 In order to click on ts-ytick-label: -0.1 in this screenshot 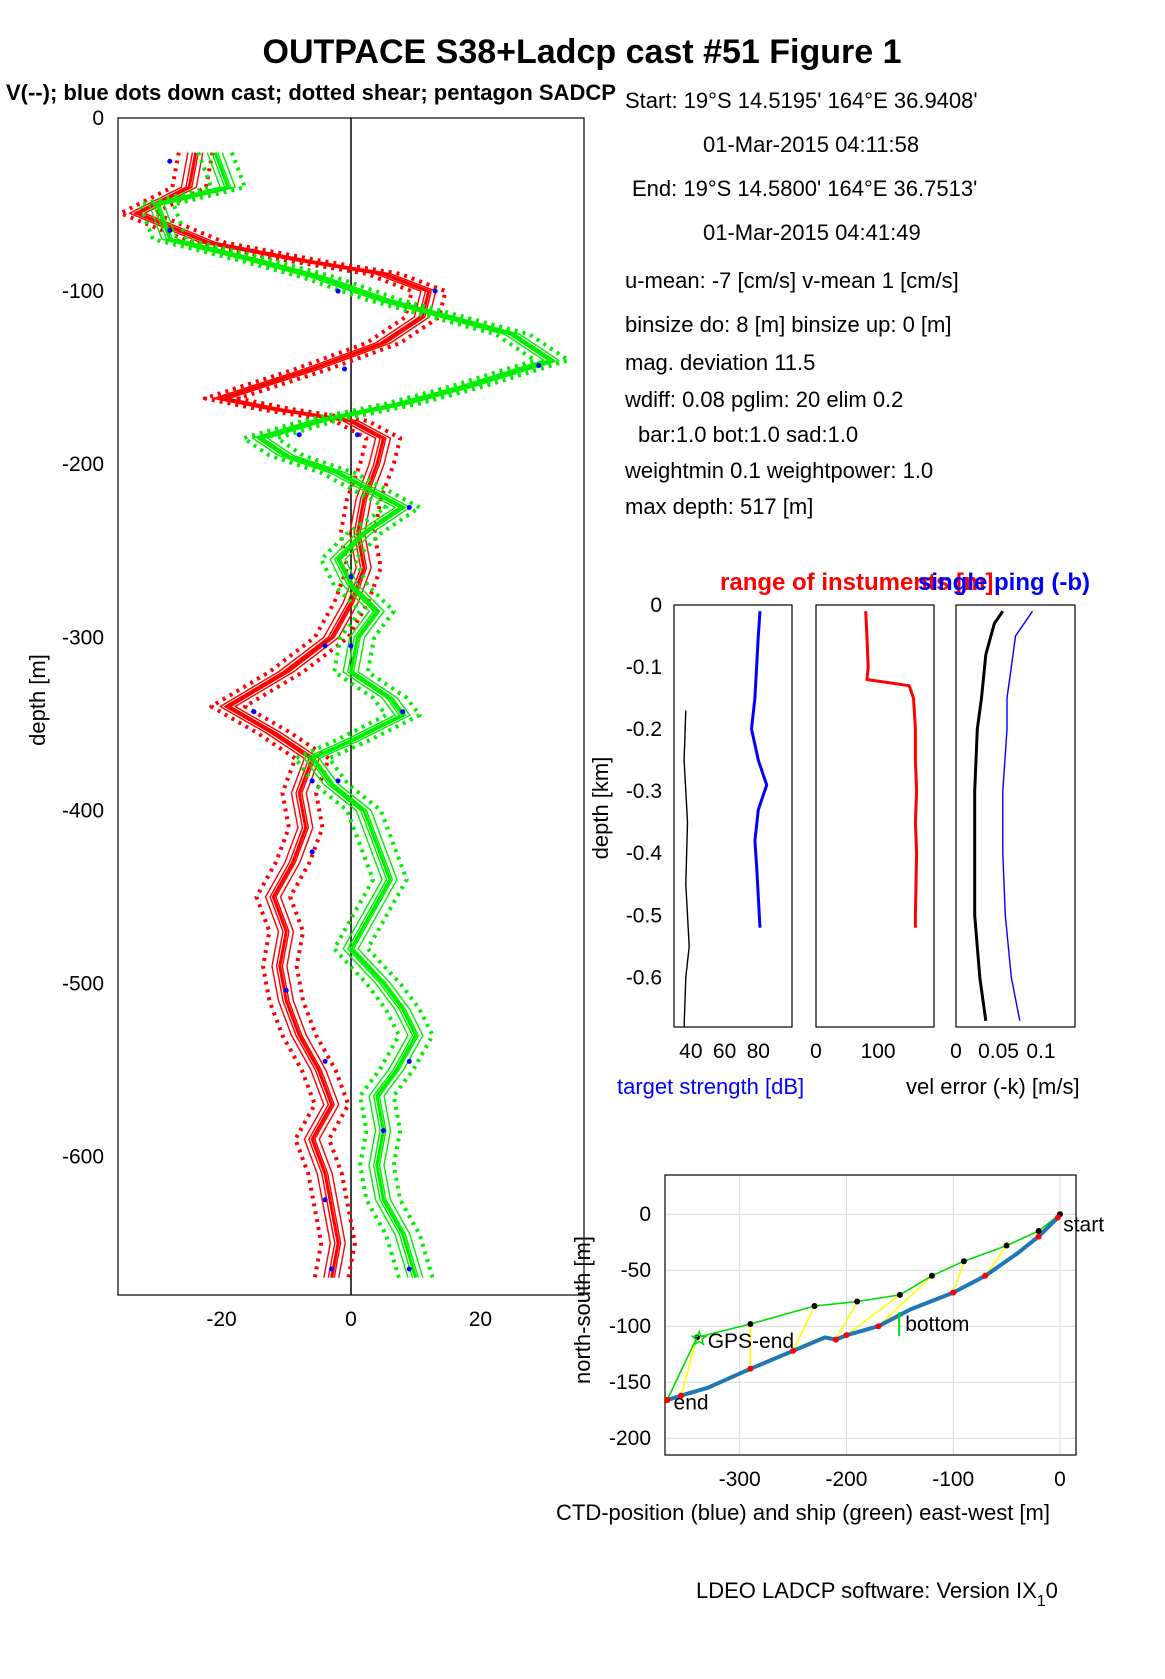, I will do `click(644, 667)`.